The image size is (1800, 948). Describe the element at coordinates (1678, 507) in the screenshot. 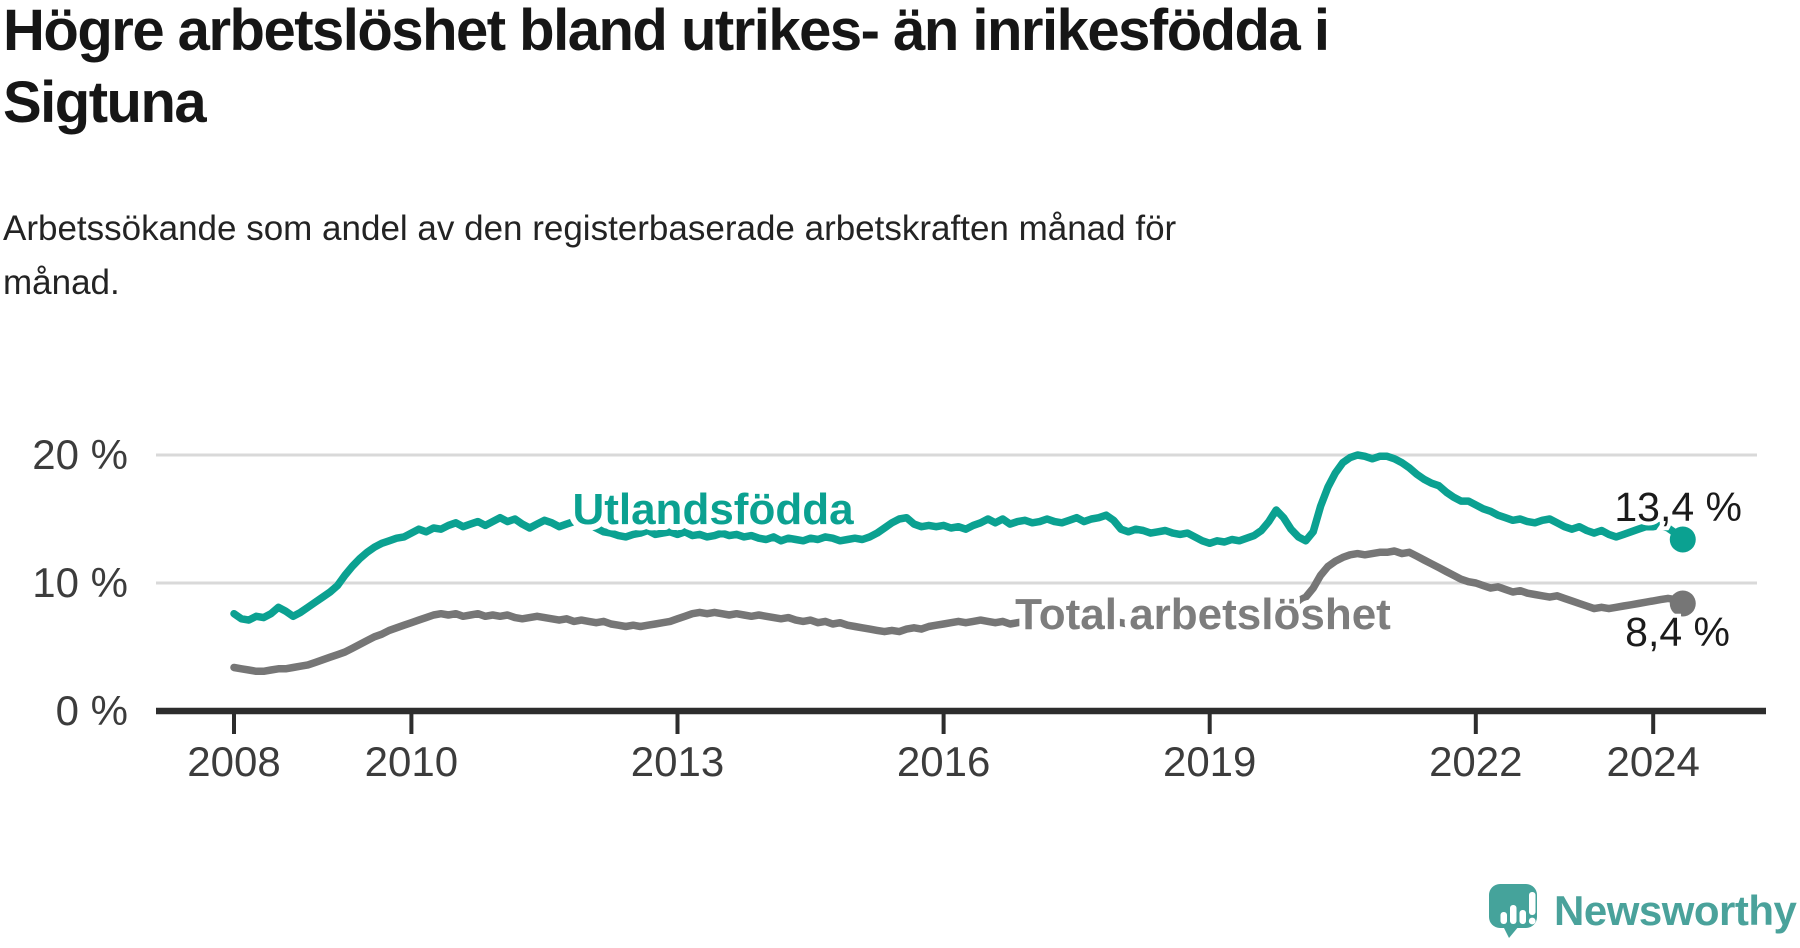

I see `series-end-value-0: 13,4 %` at that location.